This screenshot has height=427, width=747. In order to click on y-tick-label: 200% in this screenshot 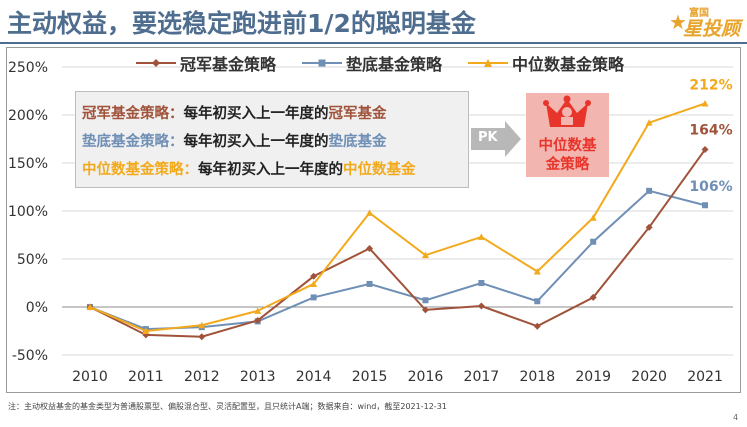, I will do `click(28, 116)`.